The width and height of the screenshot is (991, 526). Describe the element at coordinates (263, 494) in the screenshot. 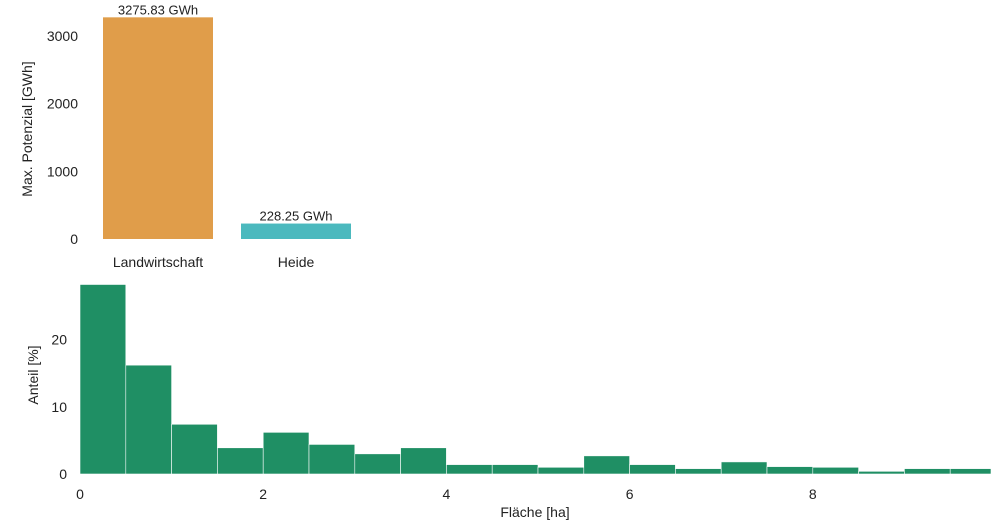

I see `hist-x-tick-label: 2` at that location.